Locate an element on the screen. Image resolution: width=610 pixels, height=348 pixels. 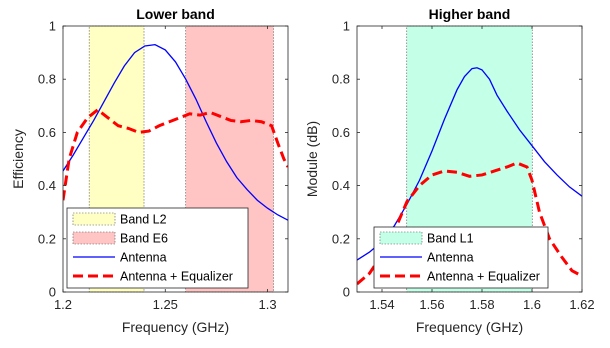
x-tick-label: 1.54 is located at coordinates (381, 304).